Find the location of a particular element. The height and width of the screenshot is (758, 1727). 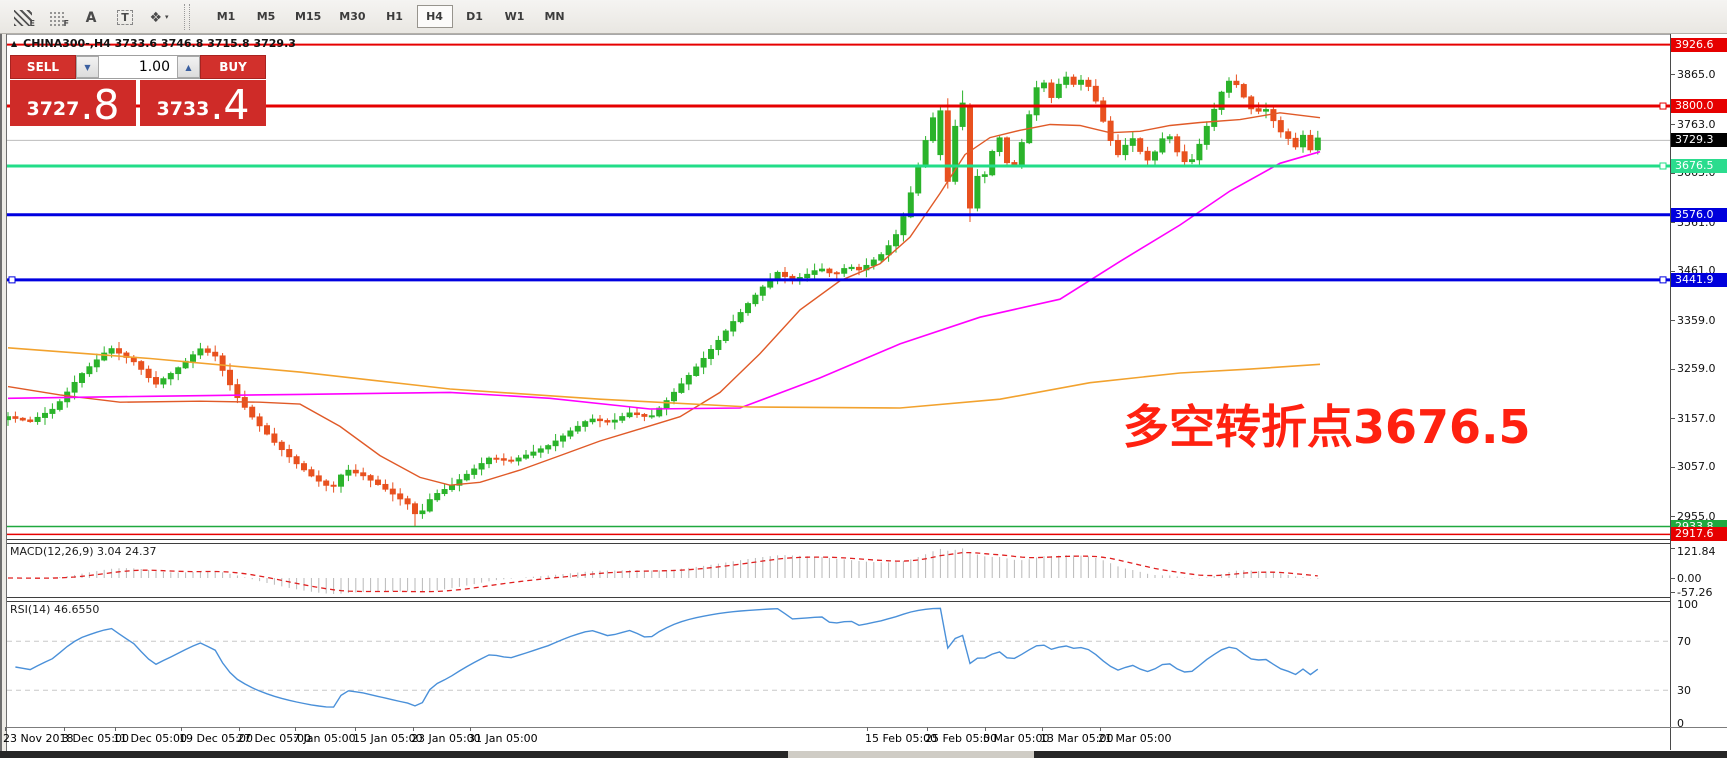

timeframe-buttons-group: M1 M5 M15 M30 H1 H4 D1 W1 MN is located at coordinates (390, 16).